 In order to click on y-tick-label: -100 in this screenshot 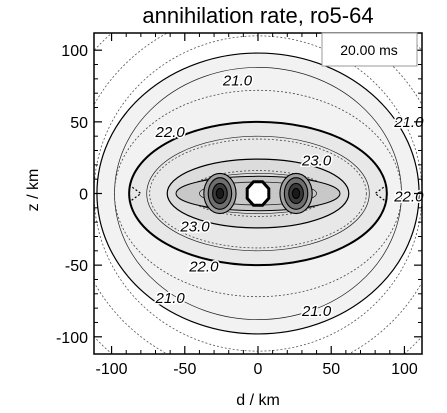, I will do `click(72, 338)`.